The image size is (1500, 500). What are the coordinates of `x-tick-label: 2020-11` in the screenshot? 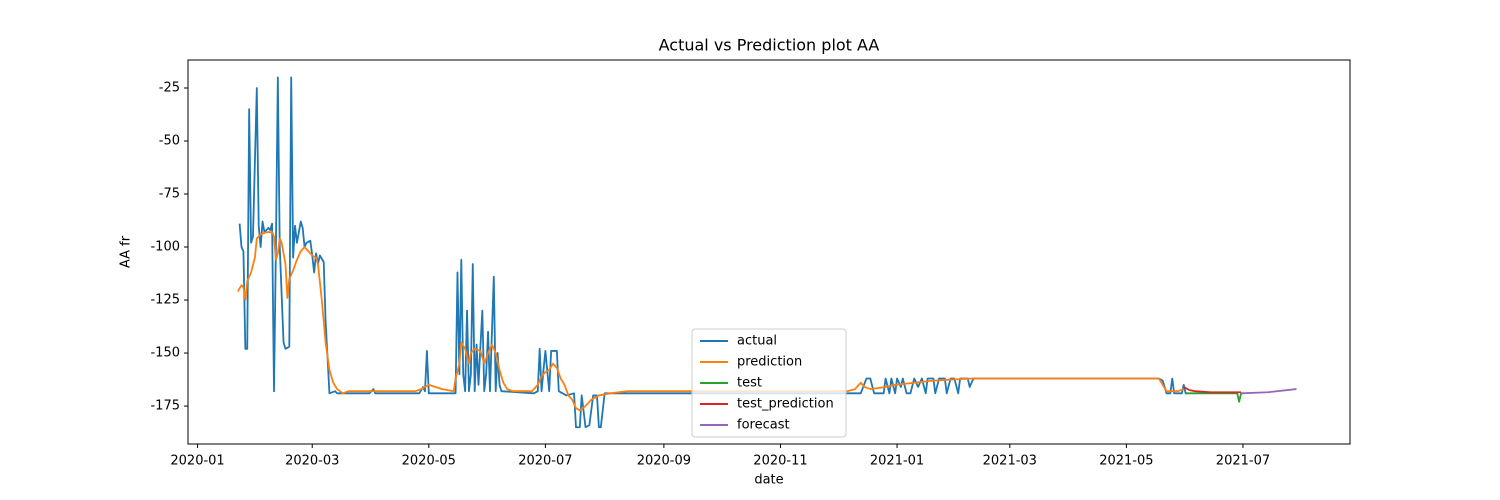 It's located at (780, 461).